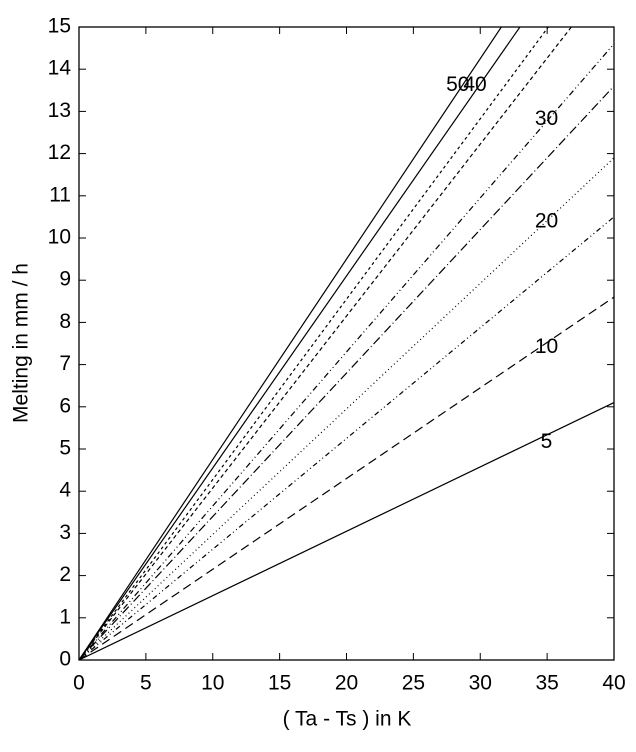 The width and height of the screenshot is (636, 752). Describe the element at coordinates (65, 321) in the screenshot. I see `y-tick-label: 8` at that location.